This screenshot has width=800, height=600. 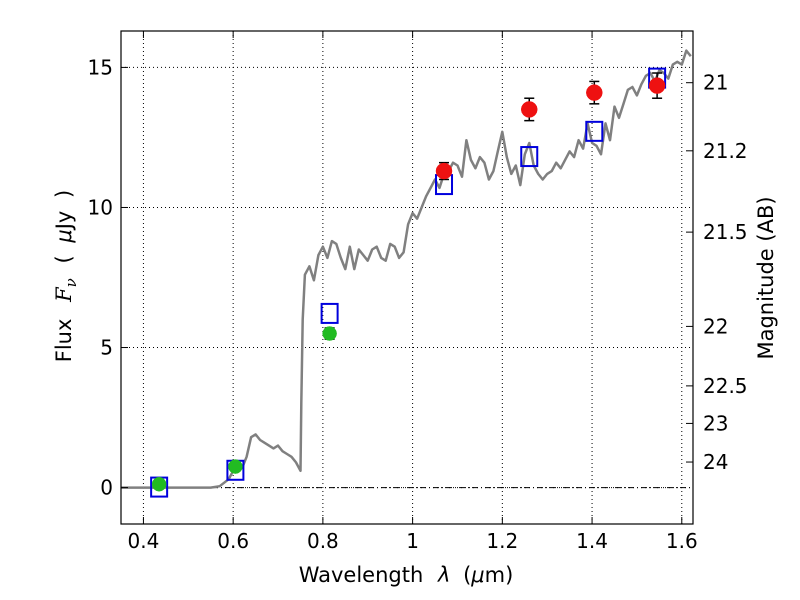 What do you see at coordinates (682, 541) in the screenshot?
I see `x-tick-label: 1.6` at bounding box center [682, 541].